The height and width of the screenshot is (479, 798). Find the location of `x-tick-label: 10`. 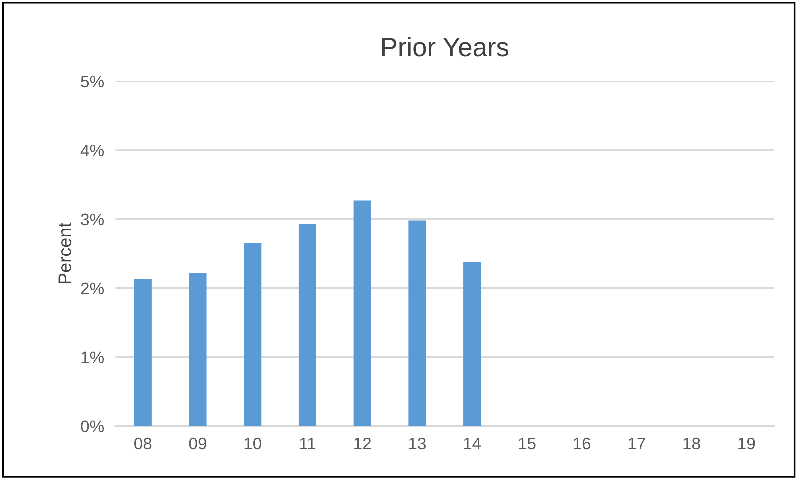

x-tick-label: 10 is located at coordinates (253, 444).